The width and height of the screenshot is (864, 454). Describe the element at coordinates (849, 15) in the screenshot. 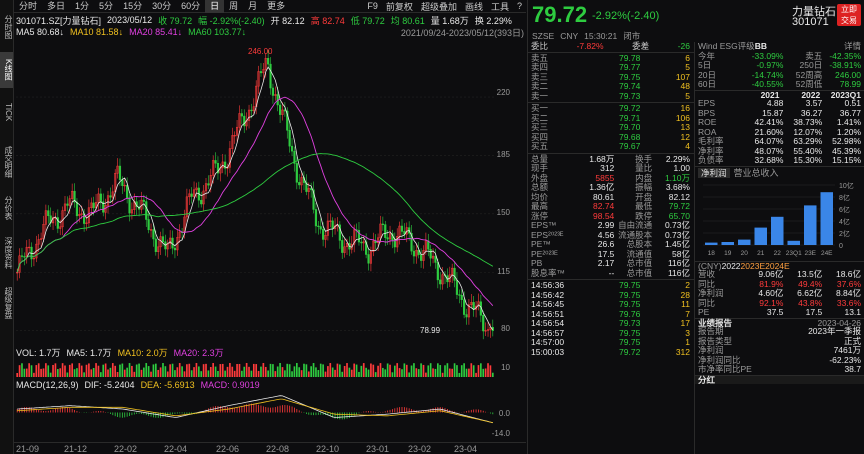

I see `trade-button: 立即 交易` at that location.